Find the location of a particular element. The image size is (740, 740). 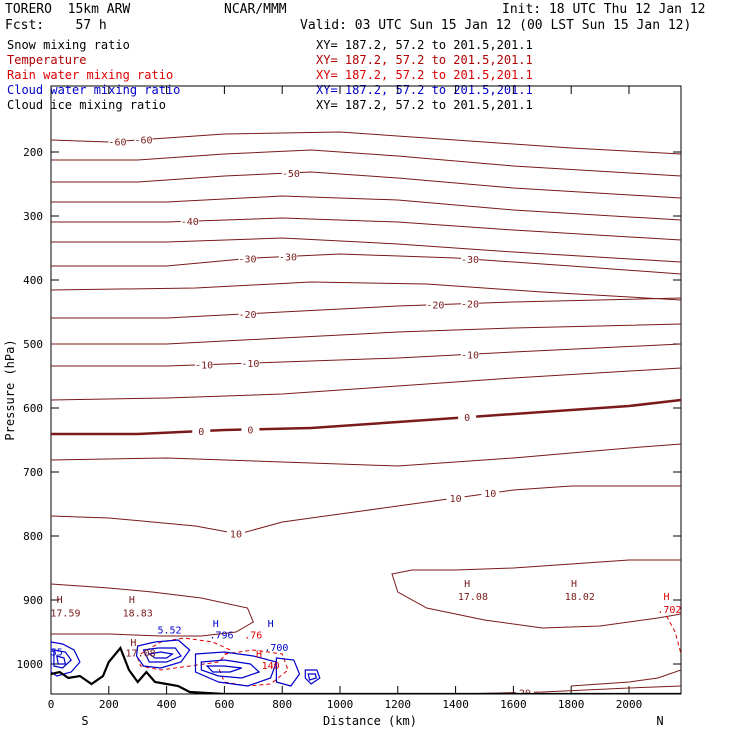

y-tick-label-3: 500 is located at coordinates (33, 344).